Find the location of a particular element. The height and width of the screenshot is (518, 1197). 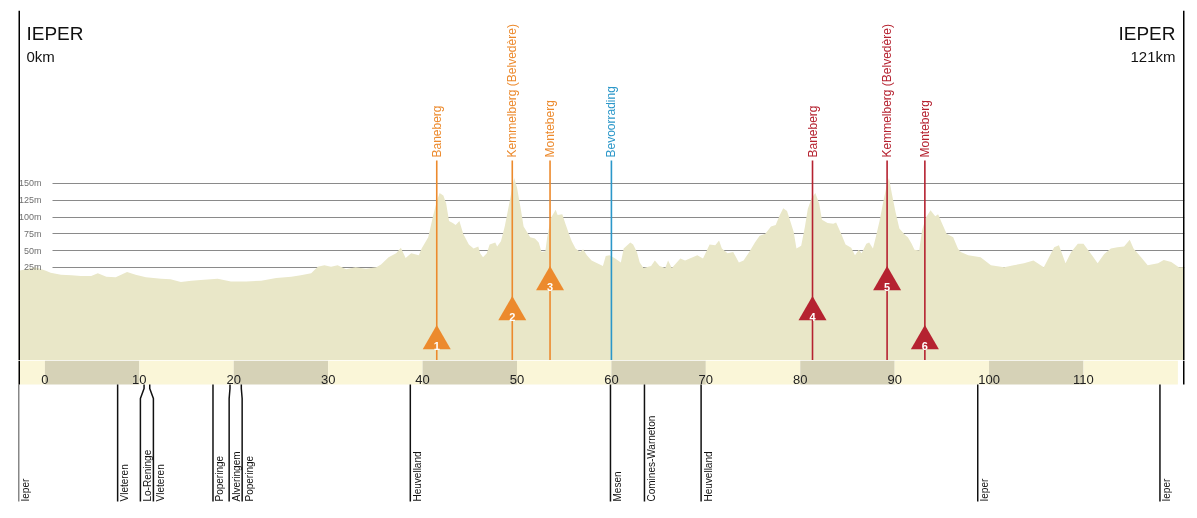

x-tick-label: 90 is located at coordinates (894, 379).